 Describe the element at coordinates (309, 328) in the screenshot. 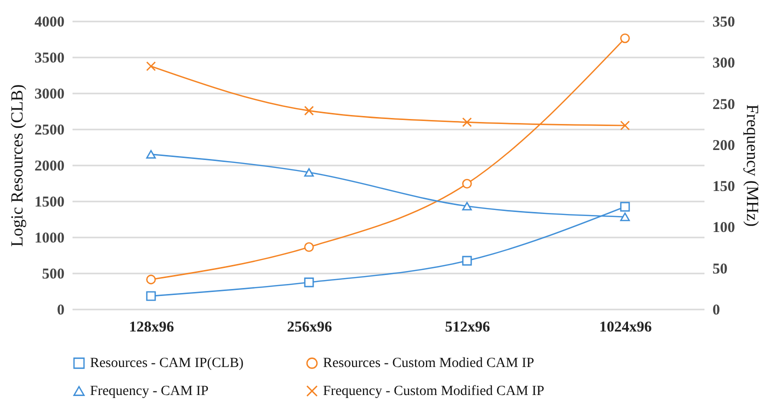

I see `x-tick-label: 256x96` at that location.